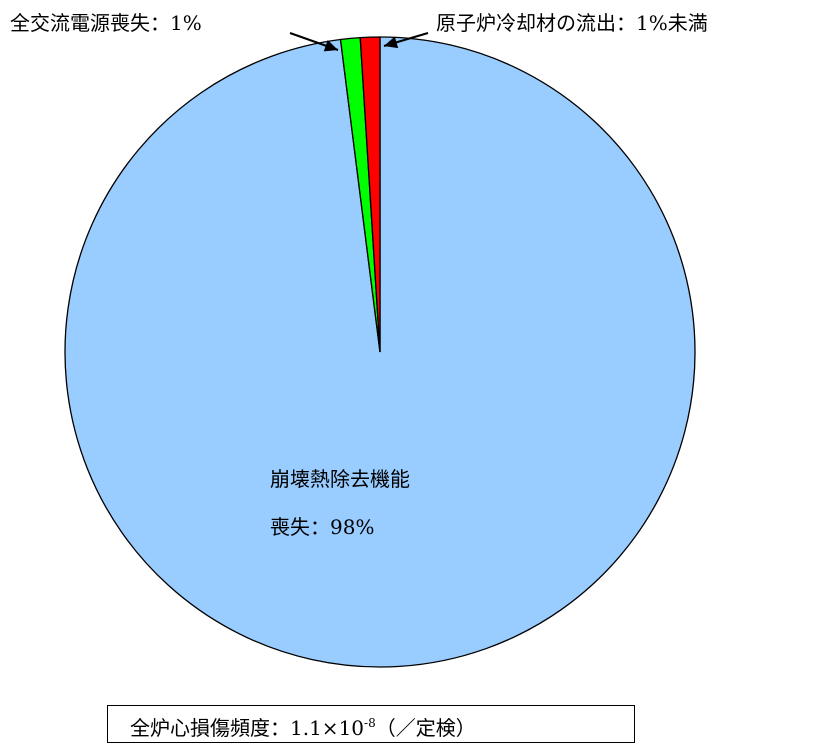 Image resolution: width=824 pixels, height=751 pixels. Describe the element at coordinates (106, 23) in the screenshot. I see `slice-label-station-blackout: 全交流電源喪失：1%` at that location.